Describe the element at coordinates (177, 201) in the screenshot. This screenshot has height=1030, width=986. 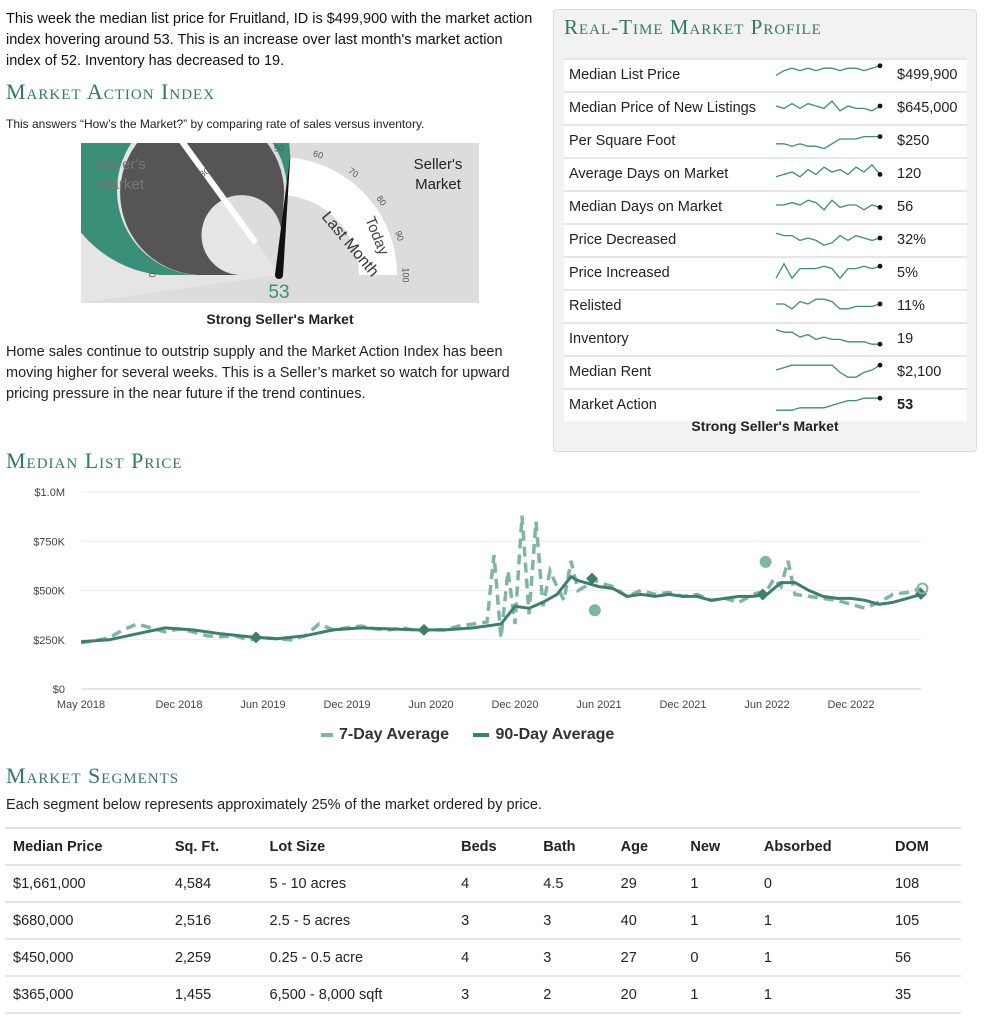
I see `gauge-tick-label: 20` at that location.